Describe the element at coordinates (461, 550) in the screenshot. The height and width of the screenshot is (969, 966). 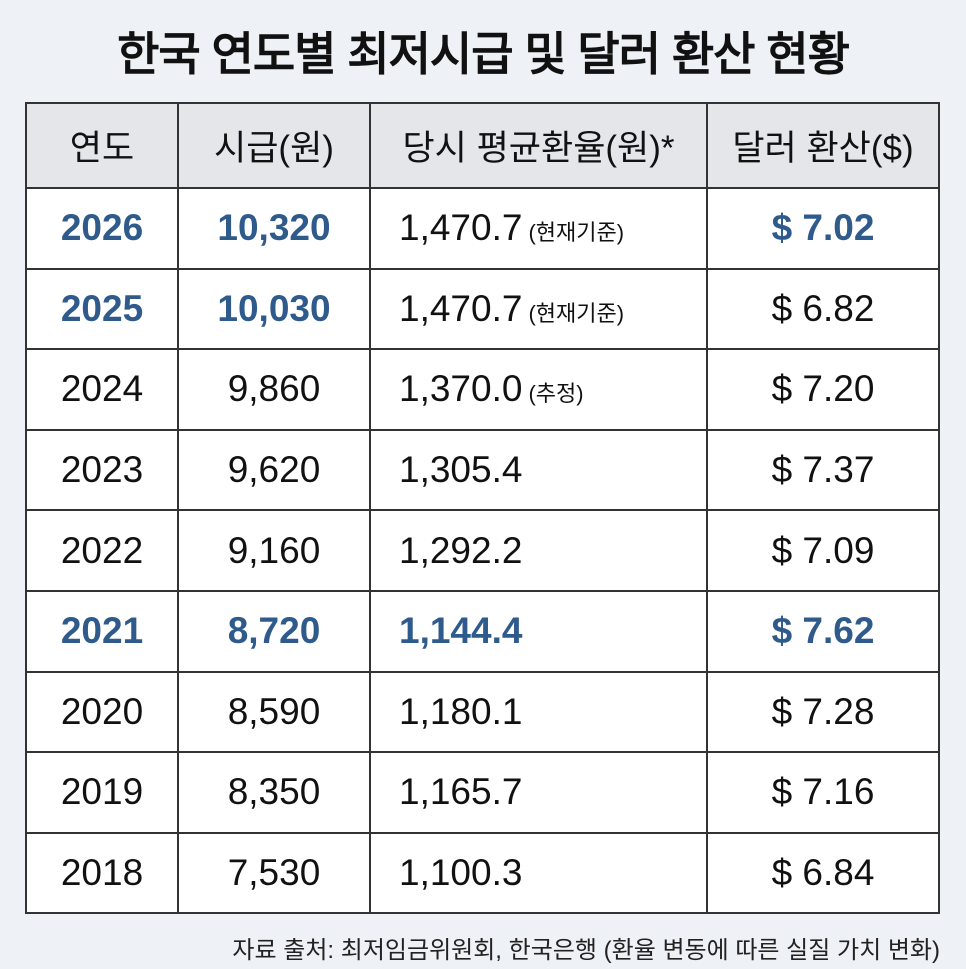
I see `rate-cell-value: 1,292.2` at that location.